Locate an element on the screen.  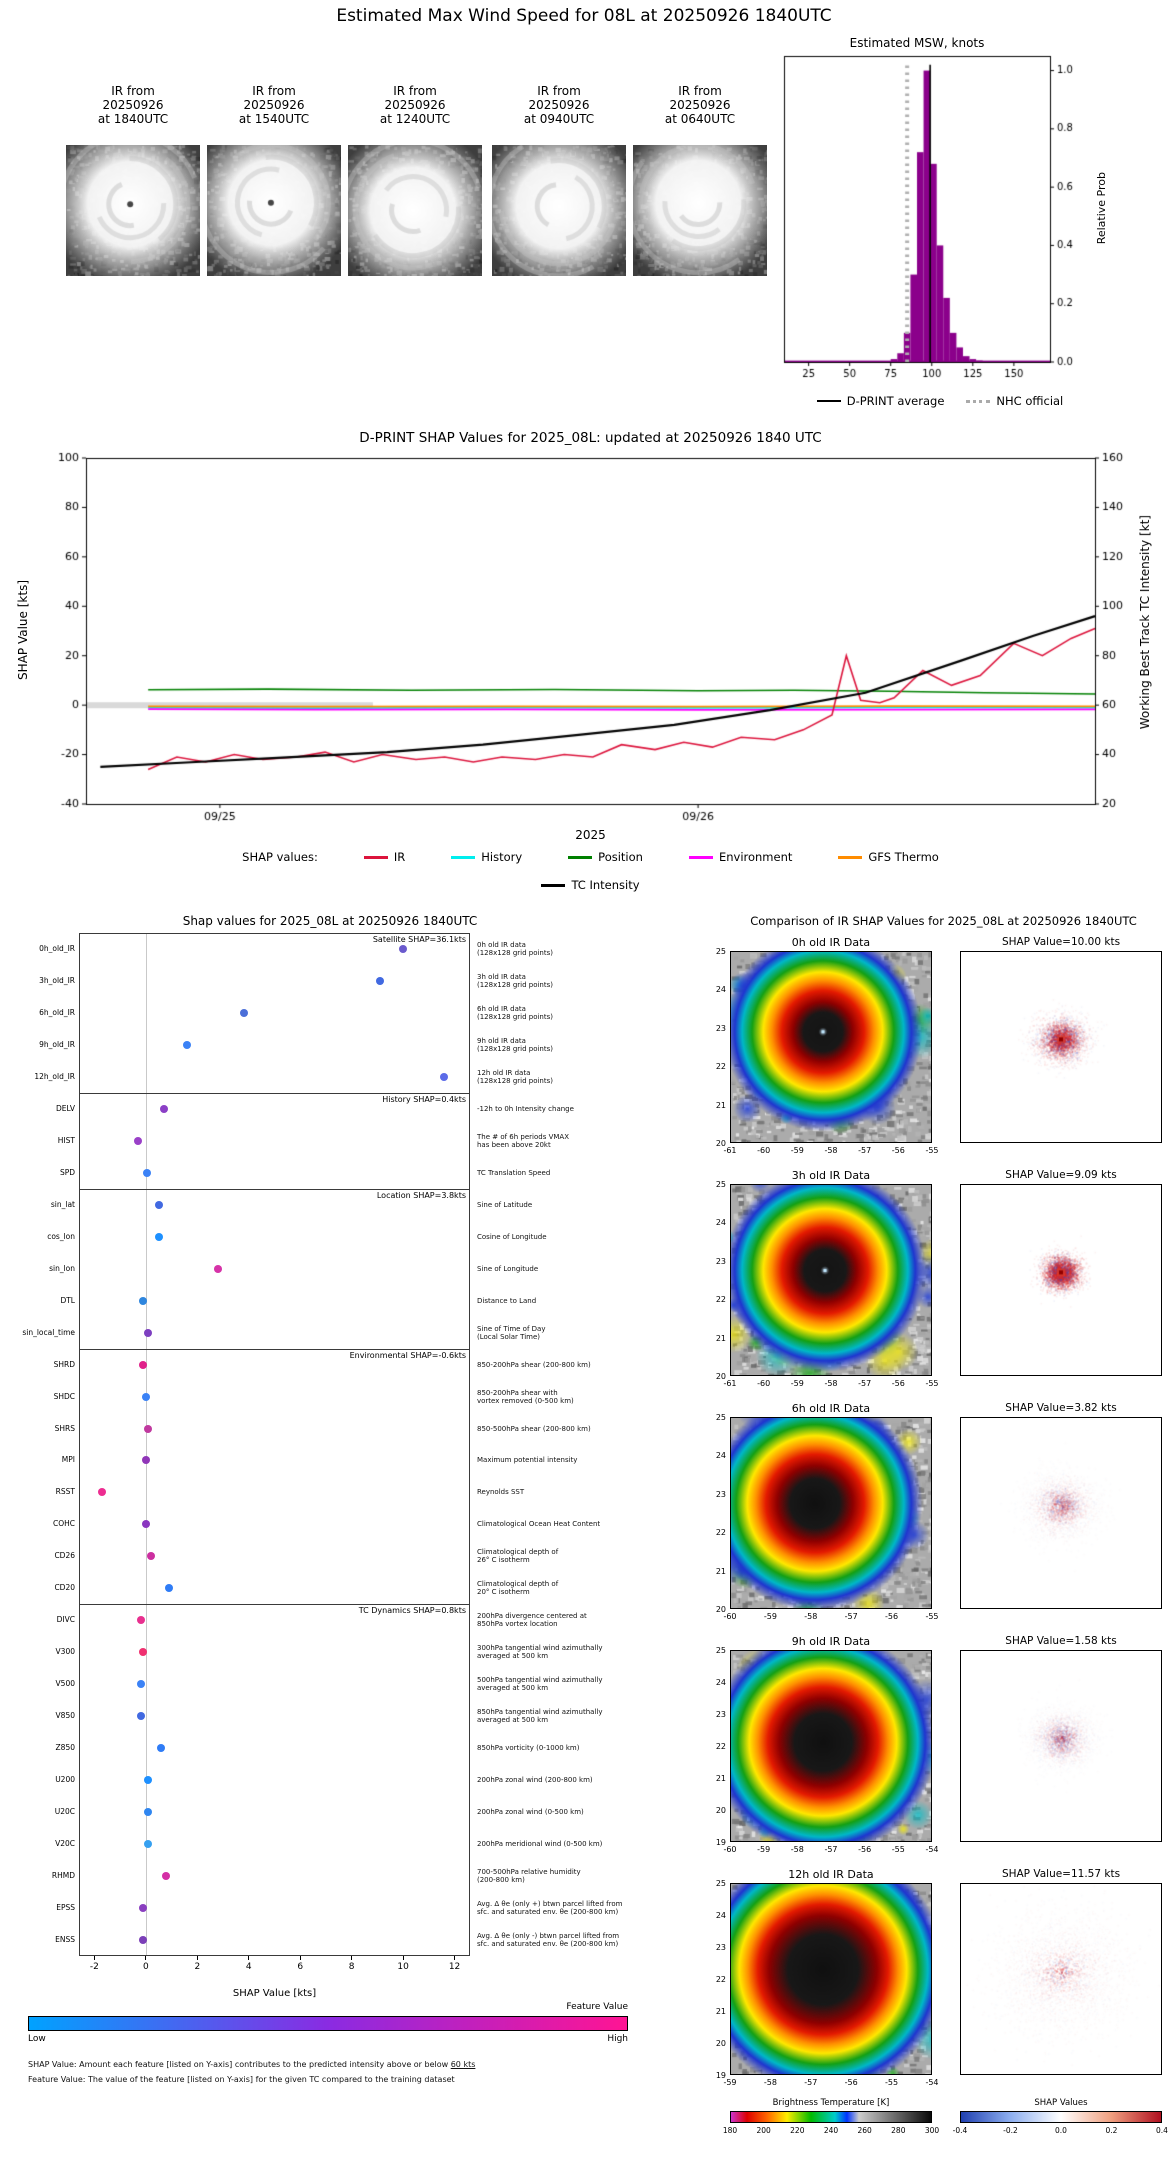
colorbar-ticklabel: 0.0 is located at coordinates (1061, 2130).